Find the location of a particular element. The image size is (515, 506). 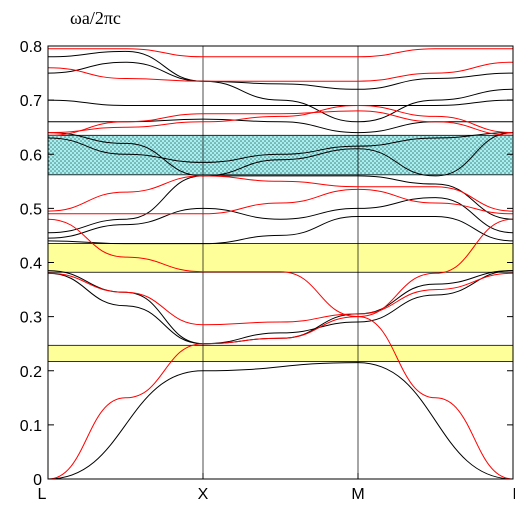

y-tick-label: 0.1 is located at coordinates (31, 426).